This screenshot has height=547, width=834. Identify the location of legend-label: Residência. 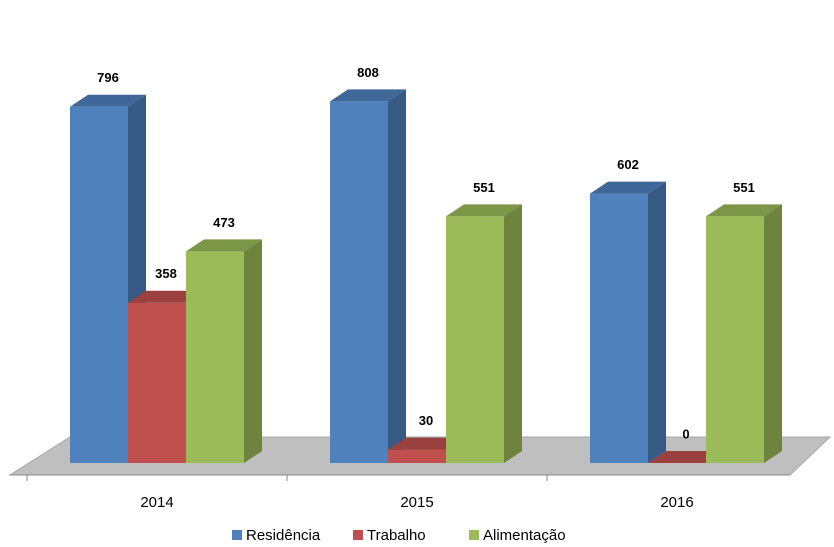
(283, 535).